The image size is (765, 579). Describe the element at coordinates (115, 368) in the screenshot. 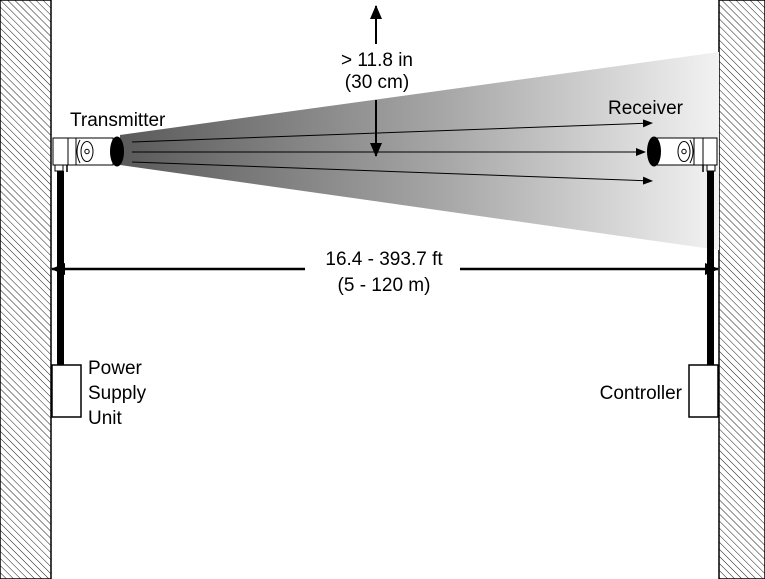

I see `psu-label-line1: Power` at that location.